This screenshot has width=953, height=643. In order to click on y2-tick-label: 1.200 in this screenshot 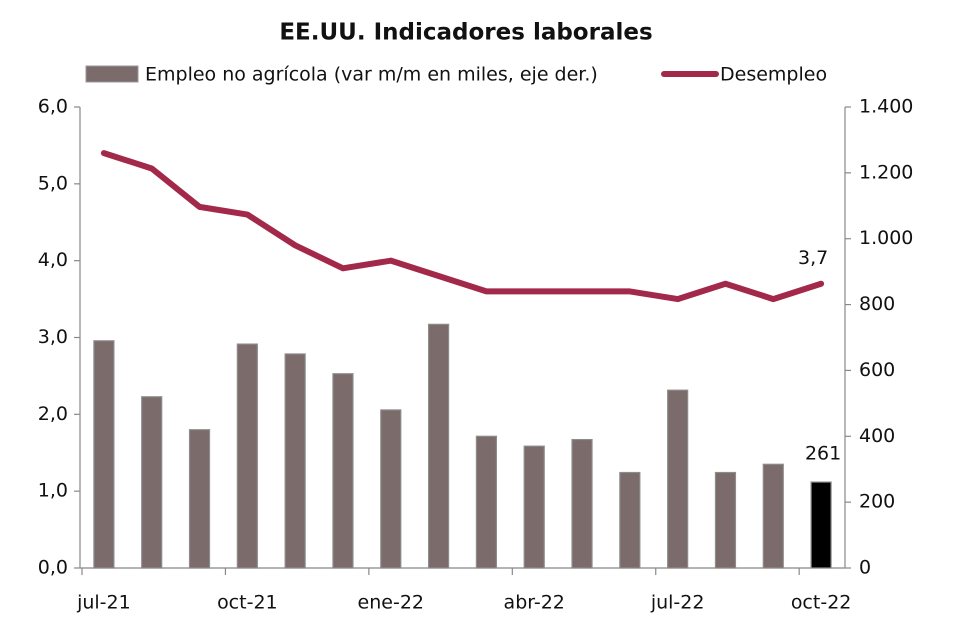, I will do `click(886, 172)`.